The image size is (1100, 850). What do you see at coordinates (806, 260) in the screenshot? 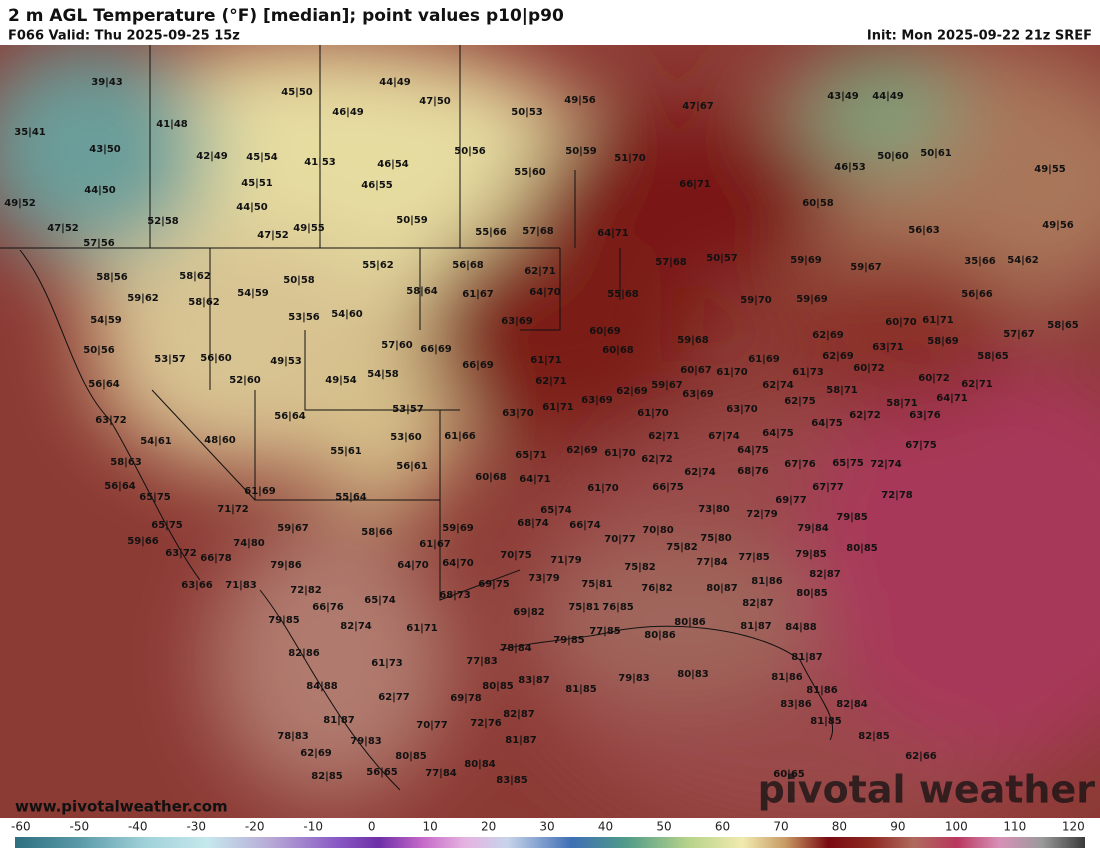
I see `point-value: 59|69` at bounding box center [806, 260].